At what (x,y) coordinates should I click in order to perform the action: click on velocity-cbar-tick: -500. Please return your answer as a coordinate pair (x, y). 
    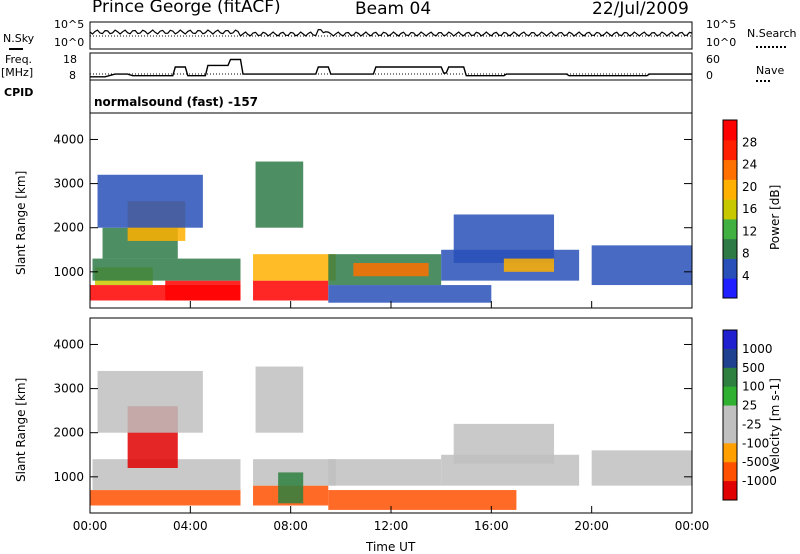
    Looking at the image, I should click on (755, 462).